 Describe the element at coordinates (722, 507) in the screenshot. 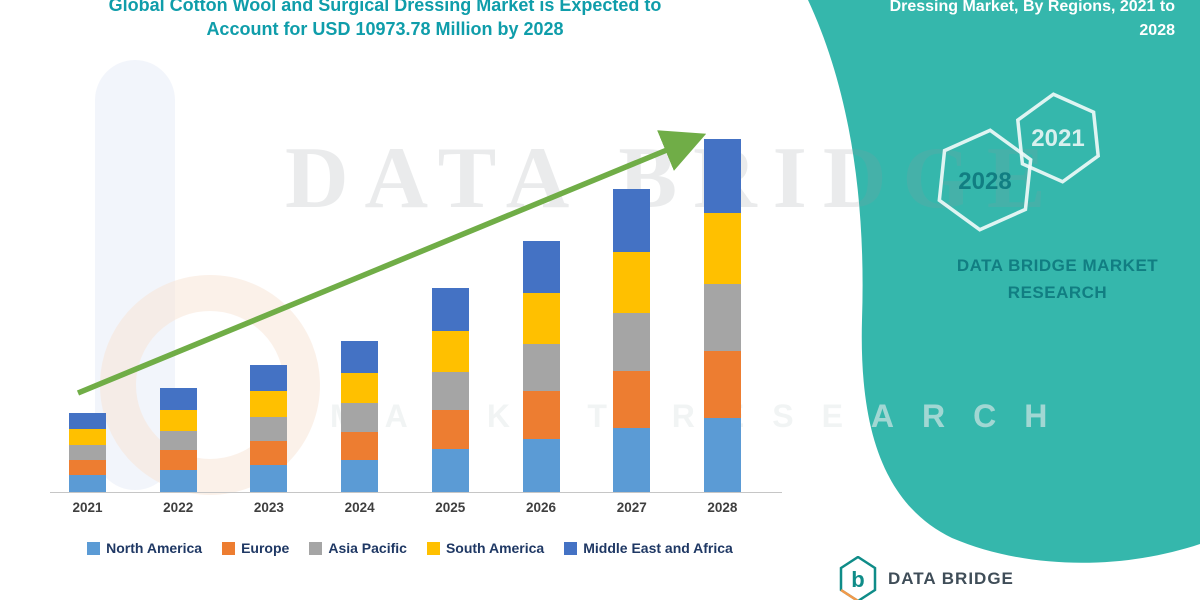

I see `x-axis-label-2028: 2028` at that location.